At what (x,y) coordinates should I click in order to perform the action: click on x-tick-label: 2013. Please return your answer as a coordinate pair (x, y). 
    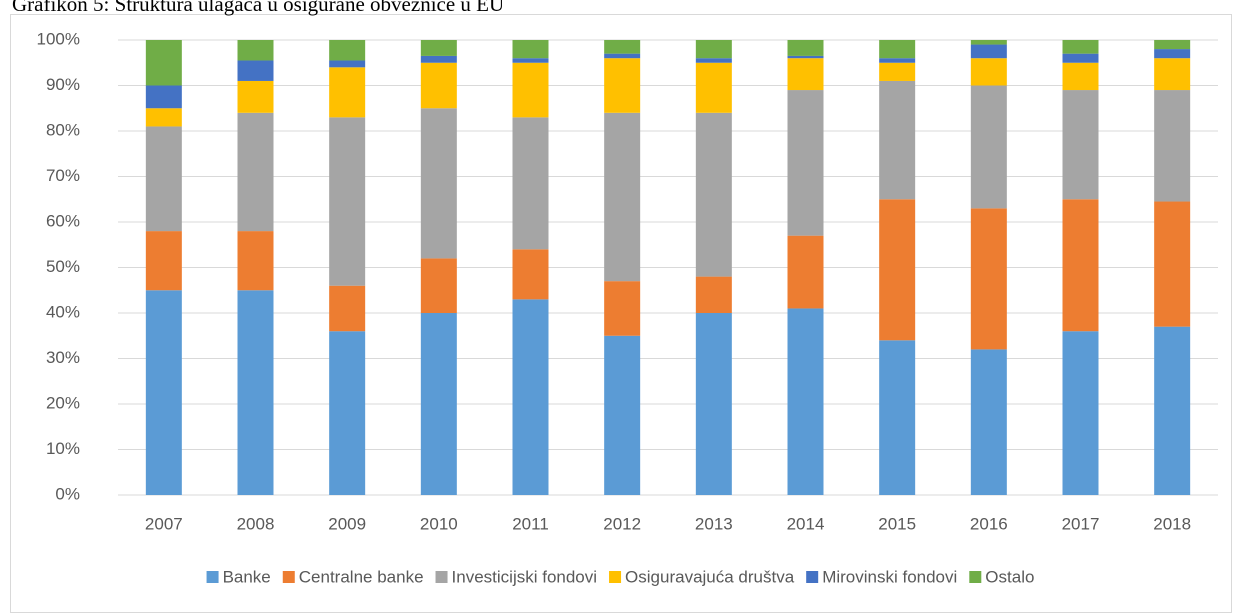
    Looking at the image, I should click on (714, 523).